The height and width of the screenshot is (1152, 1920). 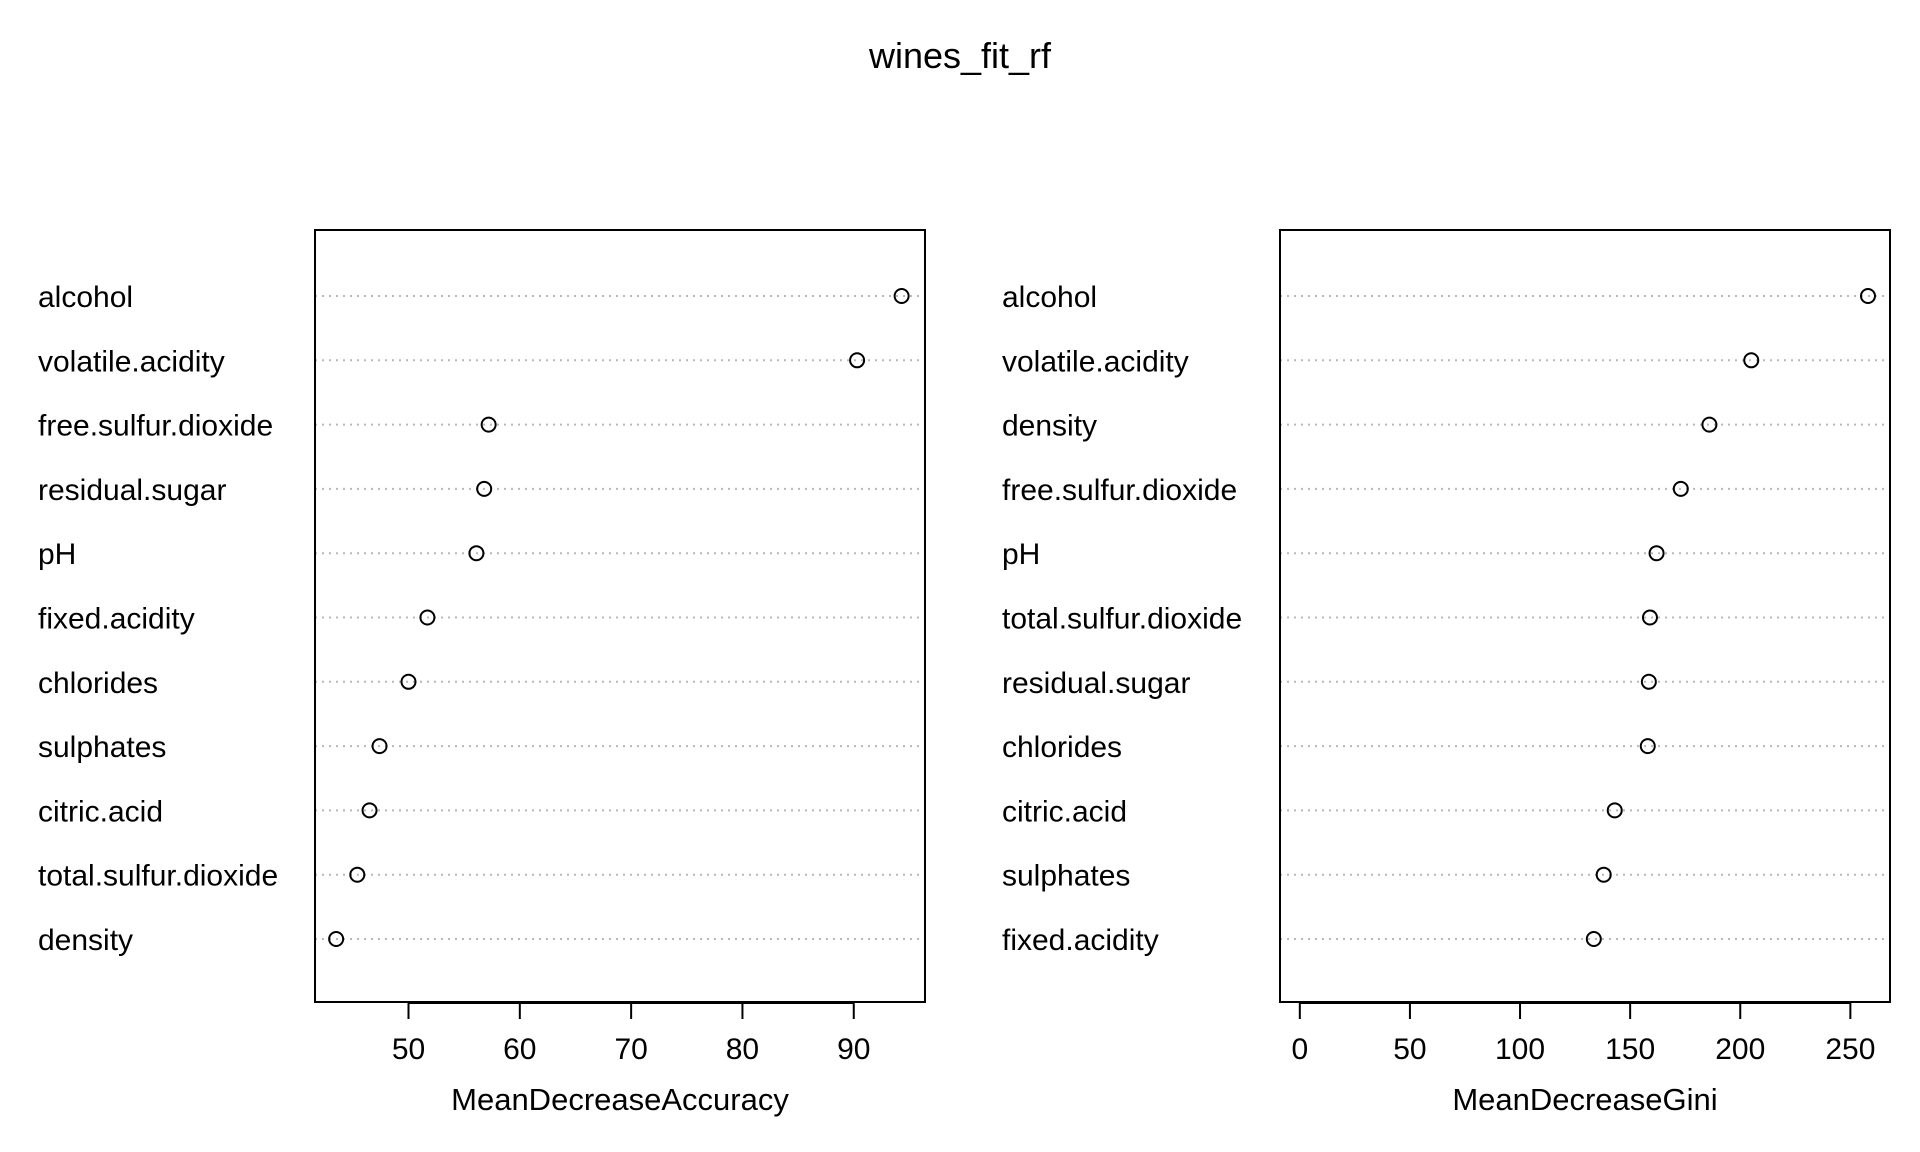 What do you see at coordinates (1584, 1099) in the screenshot?
I see `x-axis-label: MeanDecreaseGini` at bounding box center [1584, 1099].